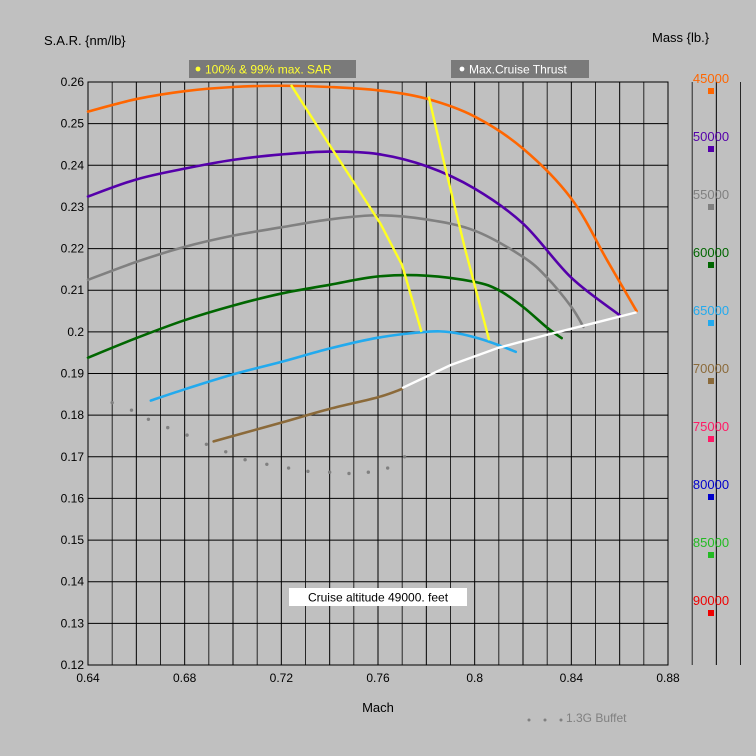 The height and width of the screenshot is (756, 756). Describe the element at coordinates (668, 678) in the screenshot. I see `x-tick-label: 0.88` at that location.